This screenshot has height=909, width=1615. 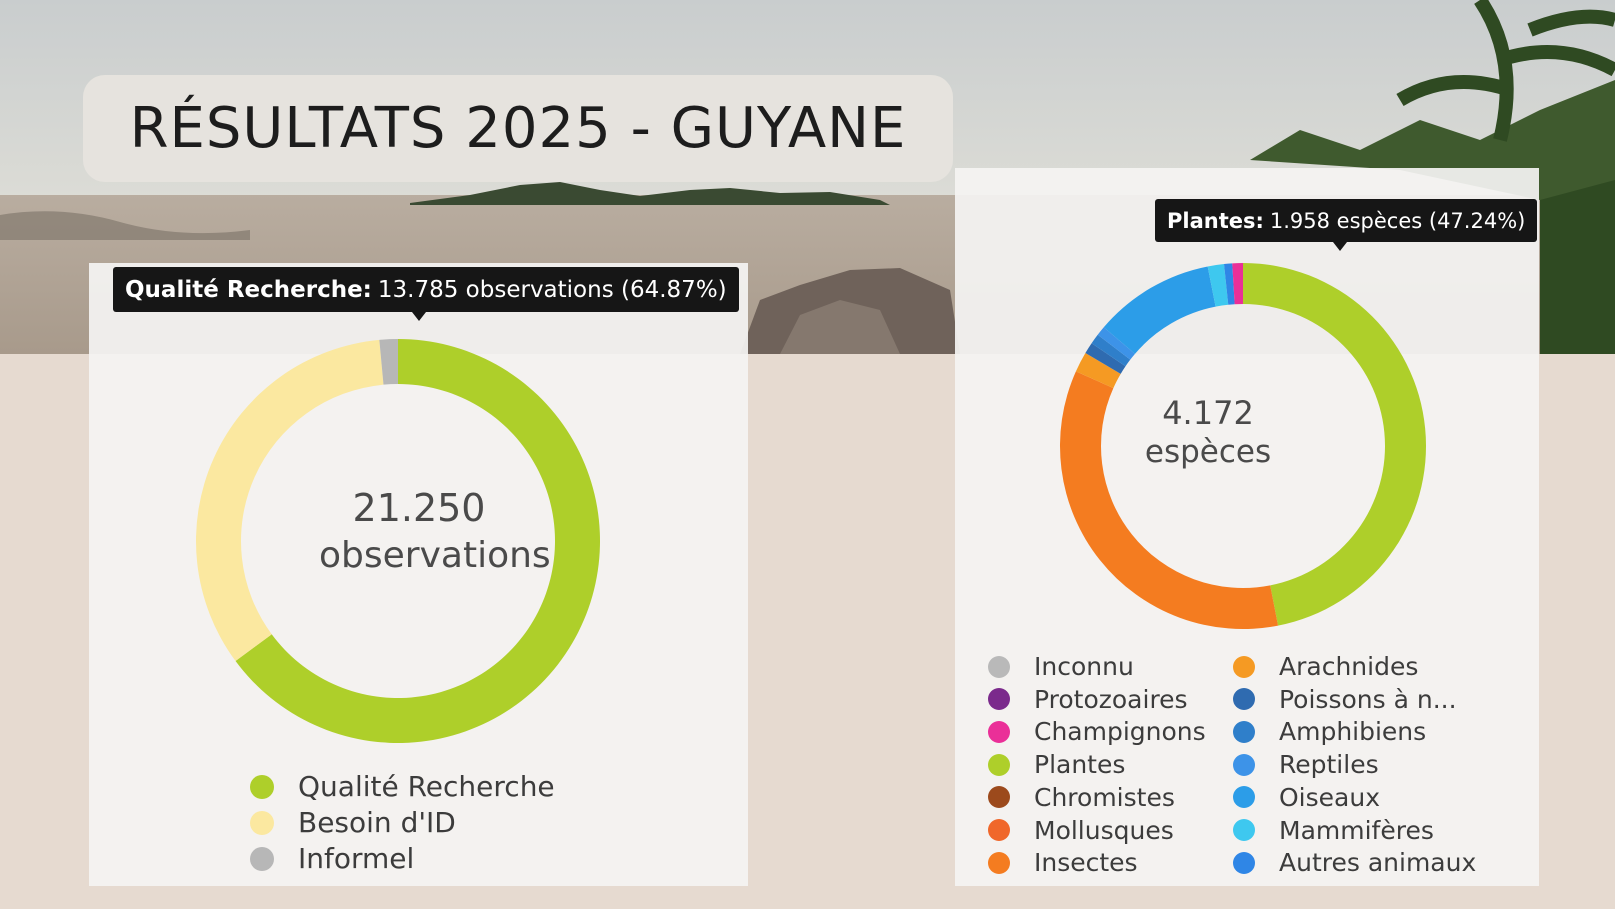 I want to click on donut-slice-mammif-res, so click(x=1218, y=285).